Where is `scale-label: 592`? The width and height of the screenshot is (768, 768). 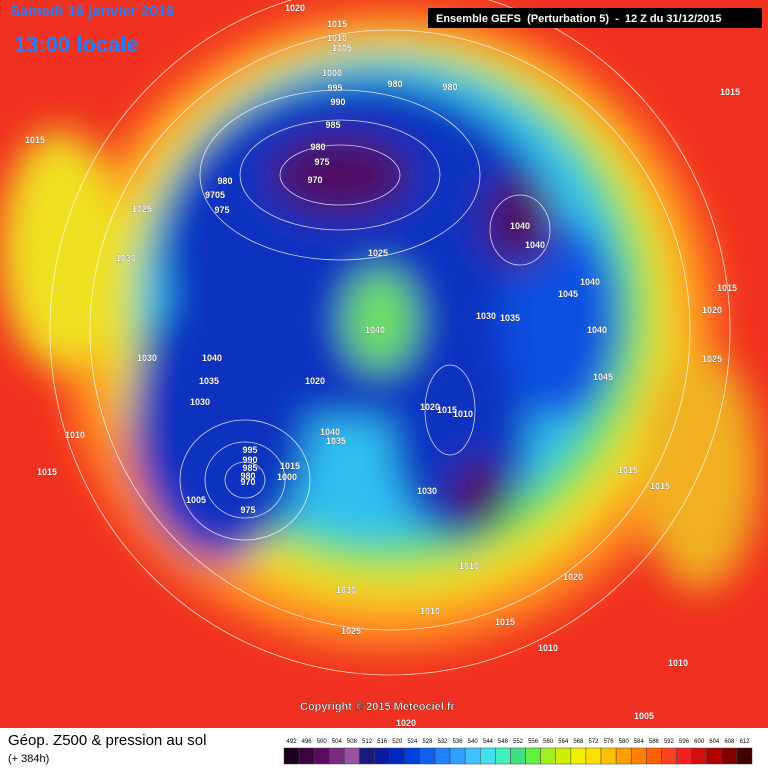
scale-label: 592 is located at coordinates (669, 742).